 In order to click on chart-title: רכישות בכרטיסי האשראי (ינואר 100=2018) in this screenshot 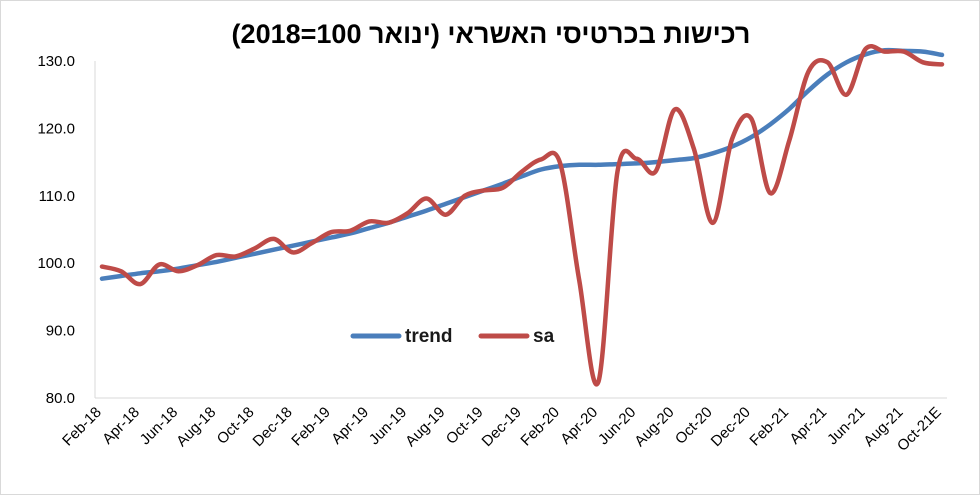, I will do `click(491, 34)`.